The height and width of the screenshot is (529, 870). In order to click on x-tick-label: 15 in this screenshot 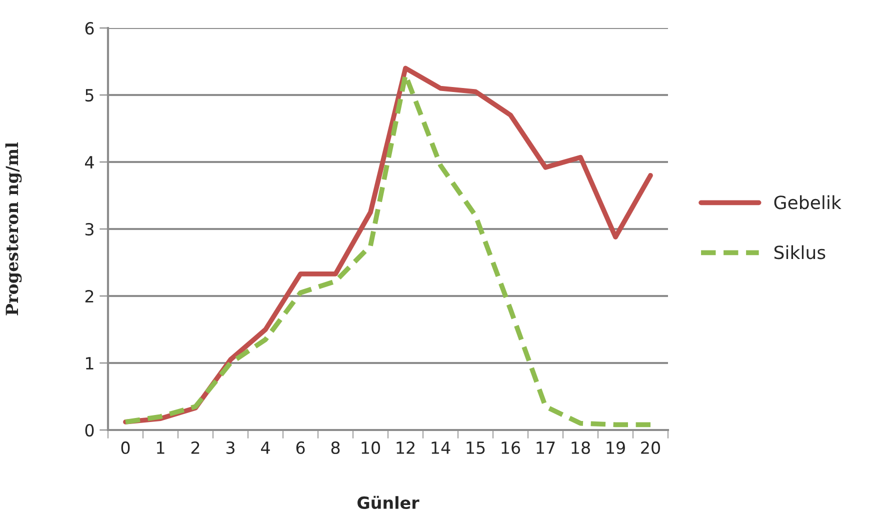, I will do `click(475, 448)`.